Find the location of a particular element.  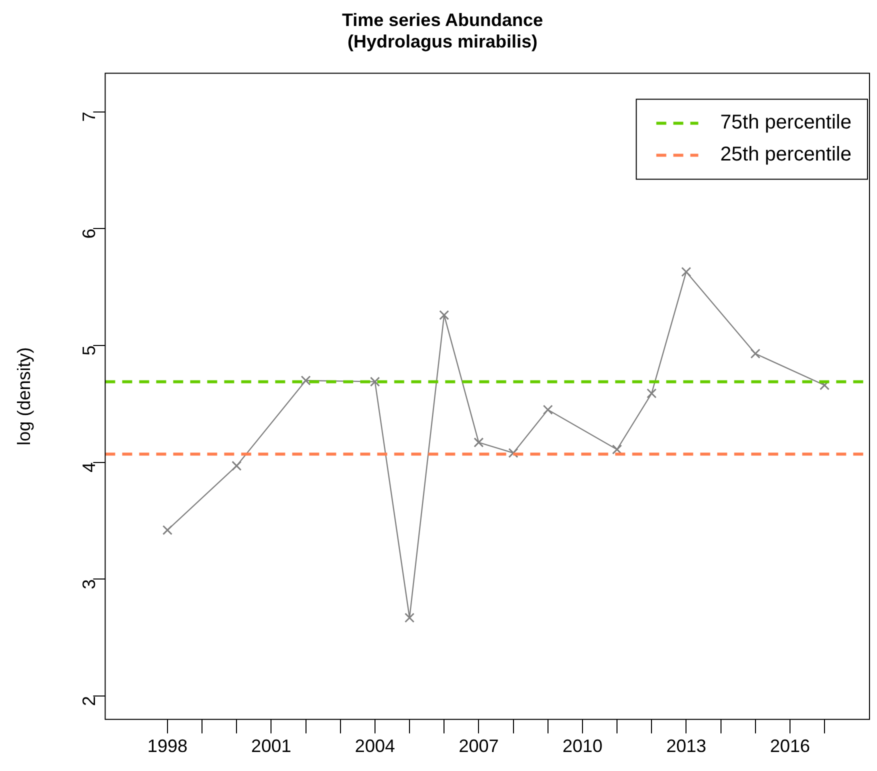

y-tick-label: 6 is located at coordinates (89, 233).